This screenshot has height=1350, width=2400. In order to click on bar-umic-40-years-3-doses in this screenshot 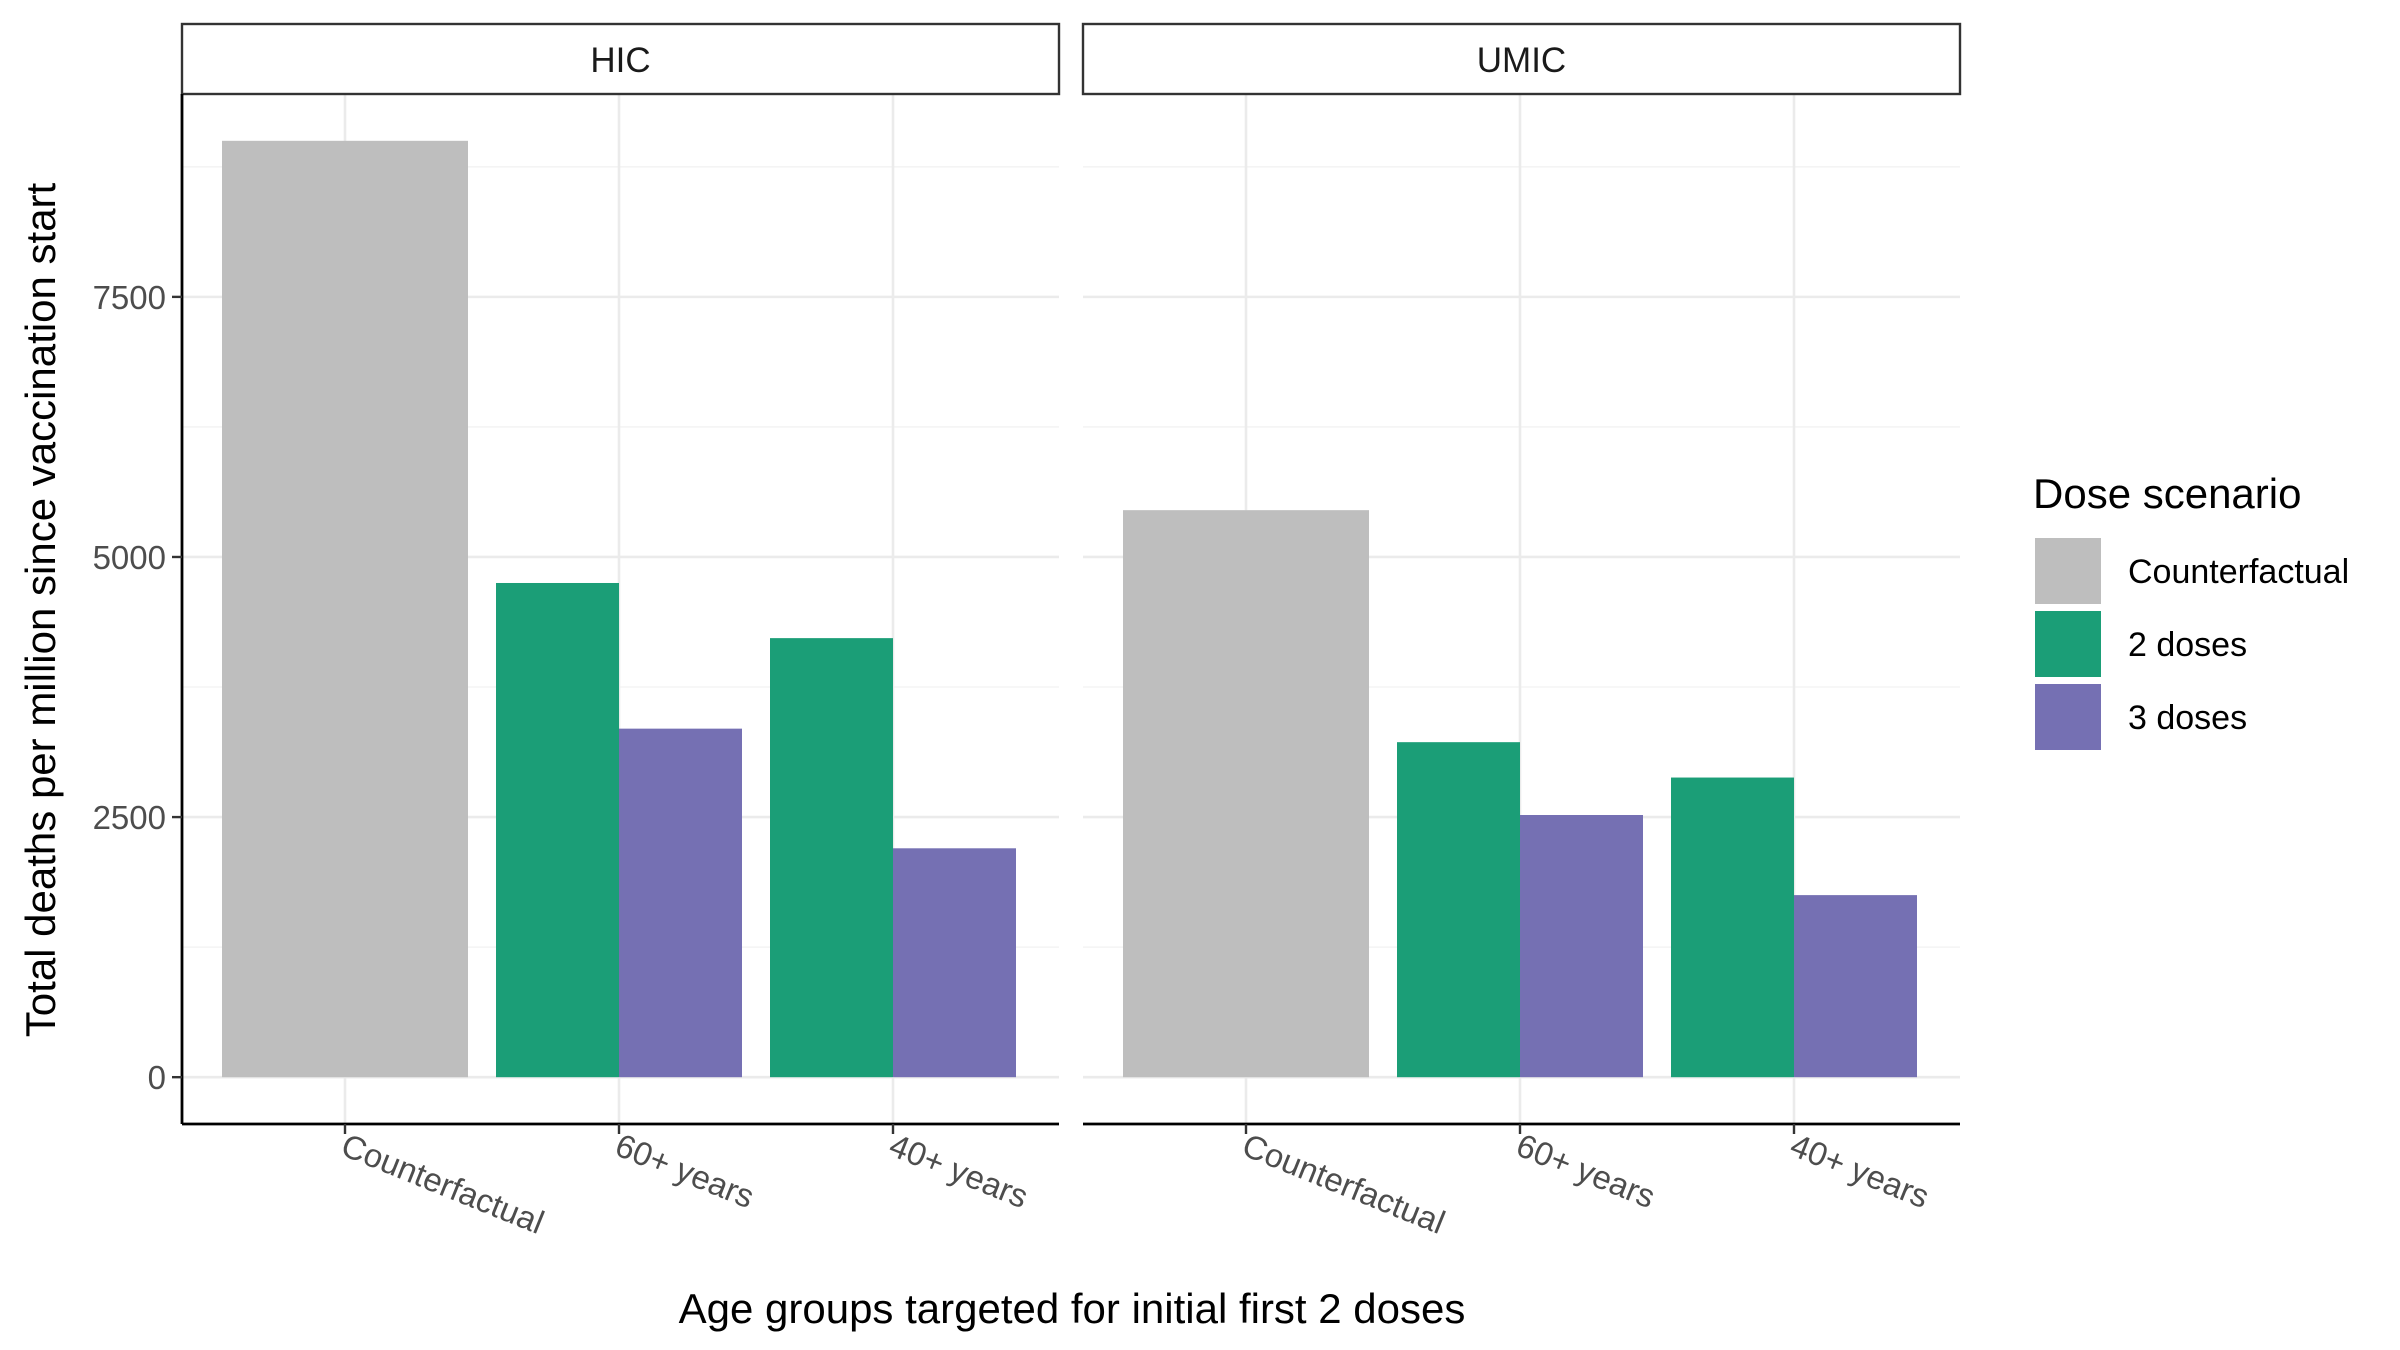, I will do `click(1855, 986)`.